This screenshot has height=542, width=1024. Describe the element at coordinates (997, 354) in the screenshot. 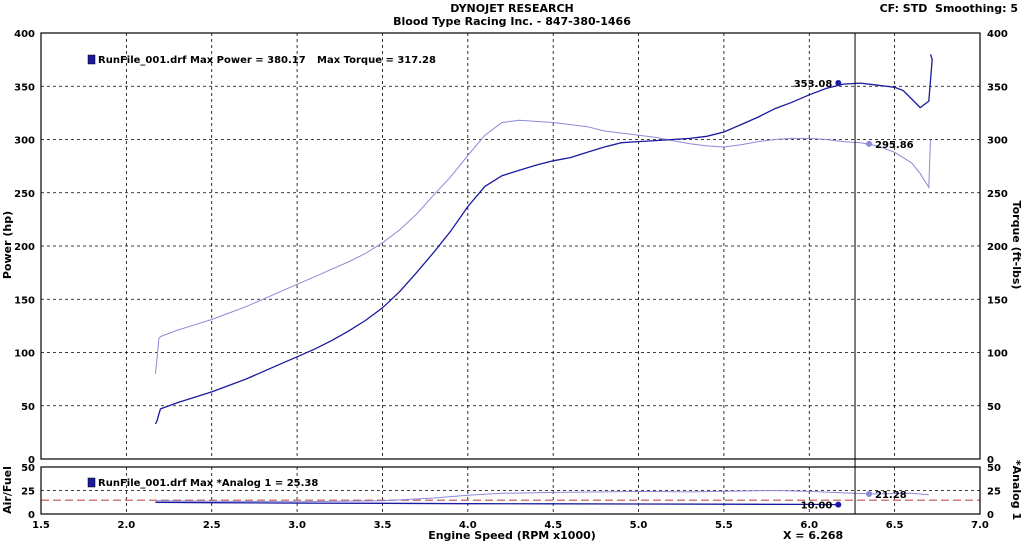

I see `y-tick-label-right: 100` at that location.